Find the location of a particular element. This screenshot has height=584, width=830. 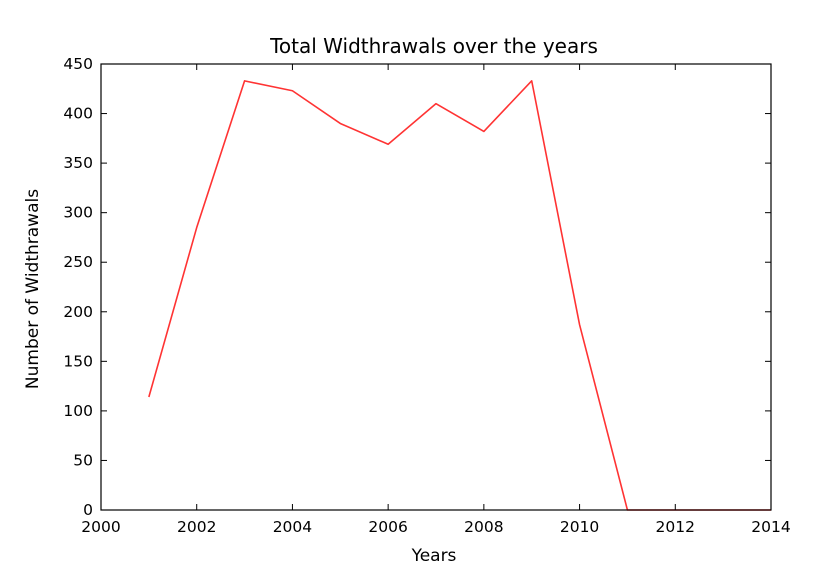

y-axis-label: Number of Widthrawals is located at coordinates (33, 289).